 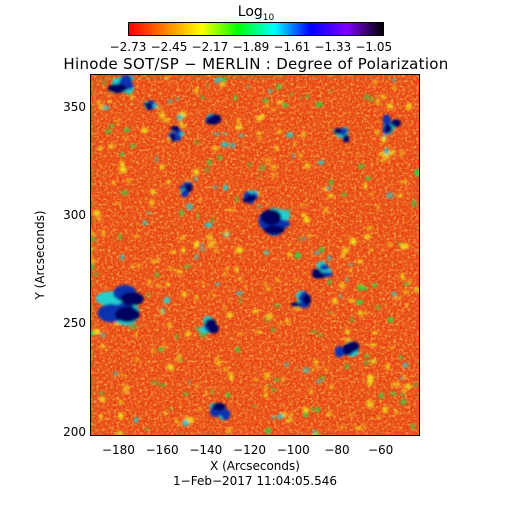 What do you see at coordinates (293, 450) in the screenshot?
I see `x-tick-label: −100` at bounding box center [293, 450].